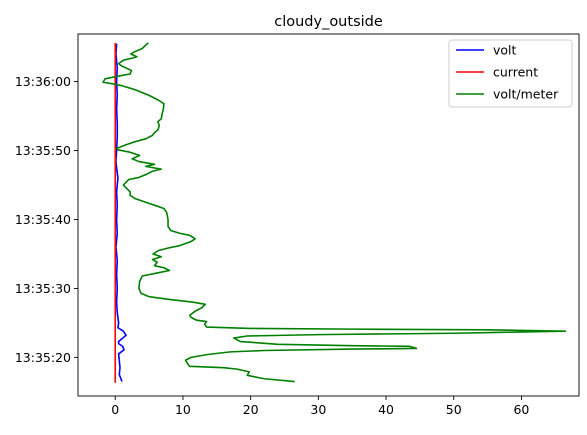  Describe the element at coordinates (43, 357) in the screenshot. I see `y-tick-label: 13:35:20` at that location.